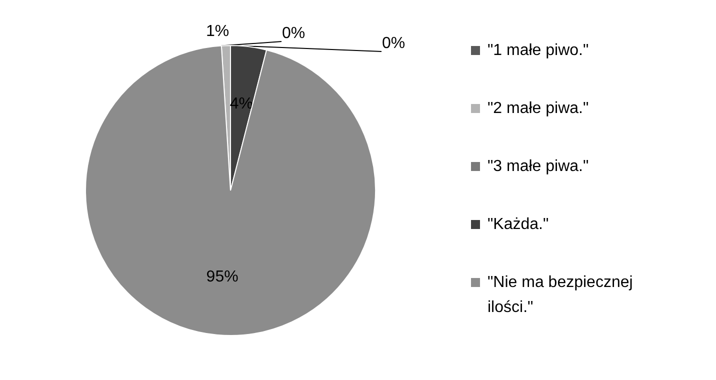 The height and width of the screenshot is (380, 716). I want to click on data-label: 1%, so click(218, 31).